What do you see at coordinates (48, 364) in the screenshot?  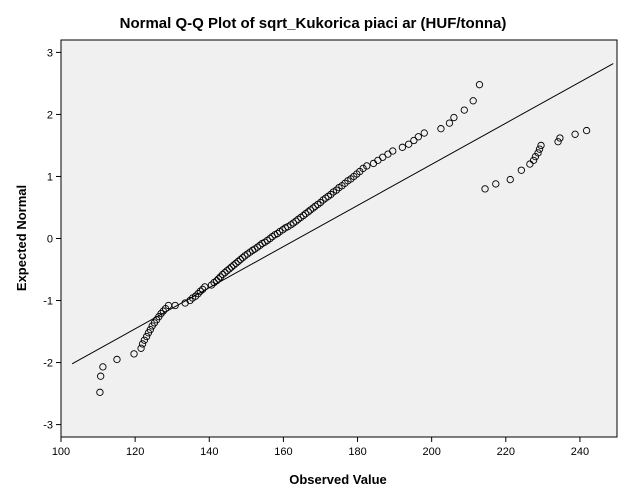 I see `y-tick-label: -2` at bounding box center [48, 364].